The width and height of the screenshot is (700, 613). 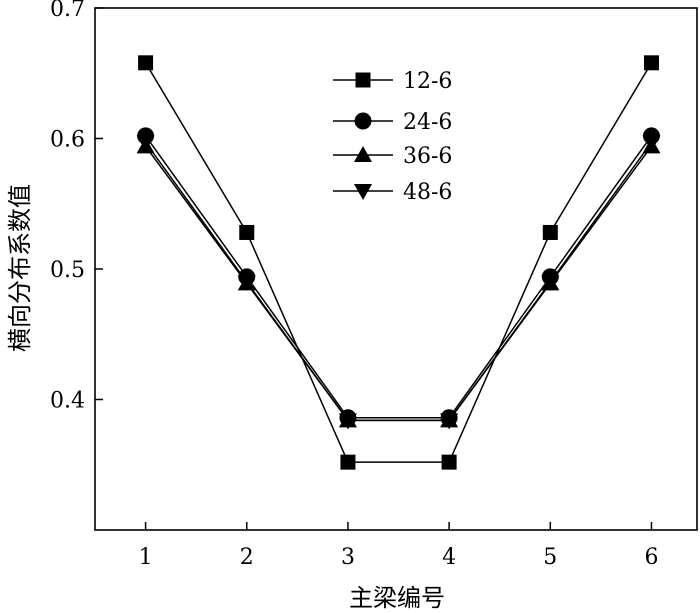 I want to click on x-tick-label: 5, so click(x=550, y=557).